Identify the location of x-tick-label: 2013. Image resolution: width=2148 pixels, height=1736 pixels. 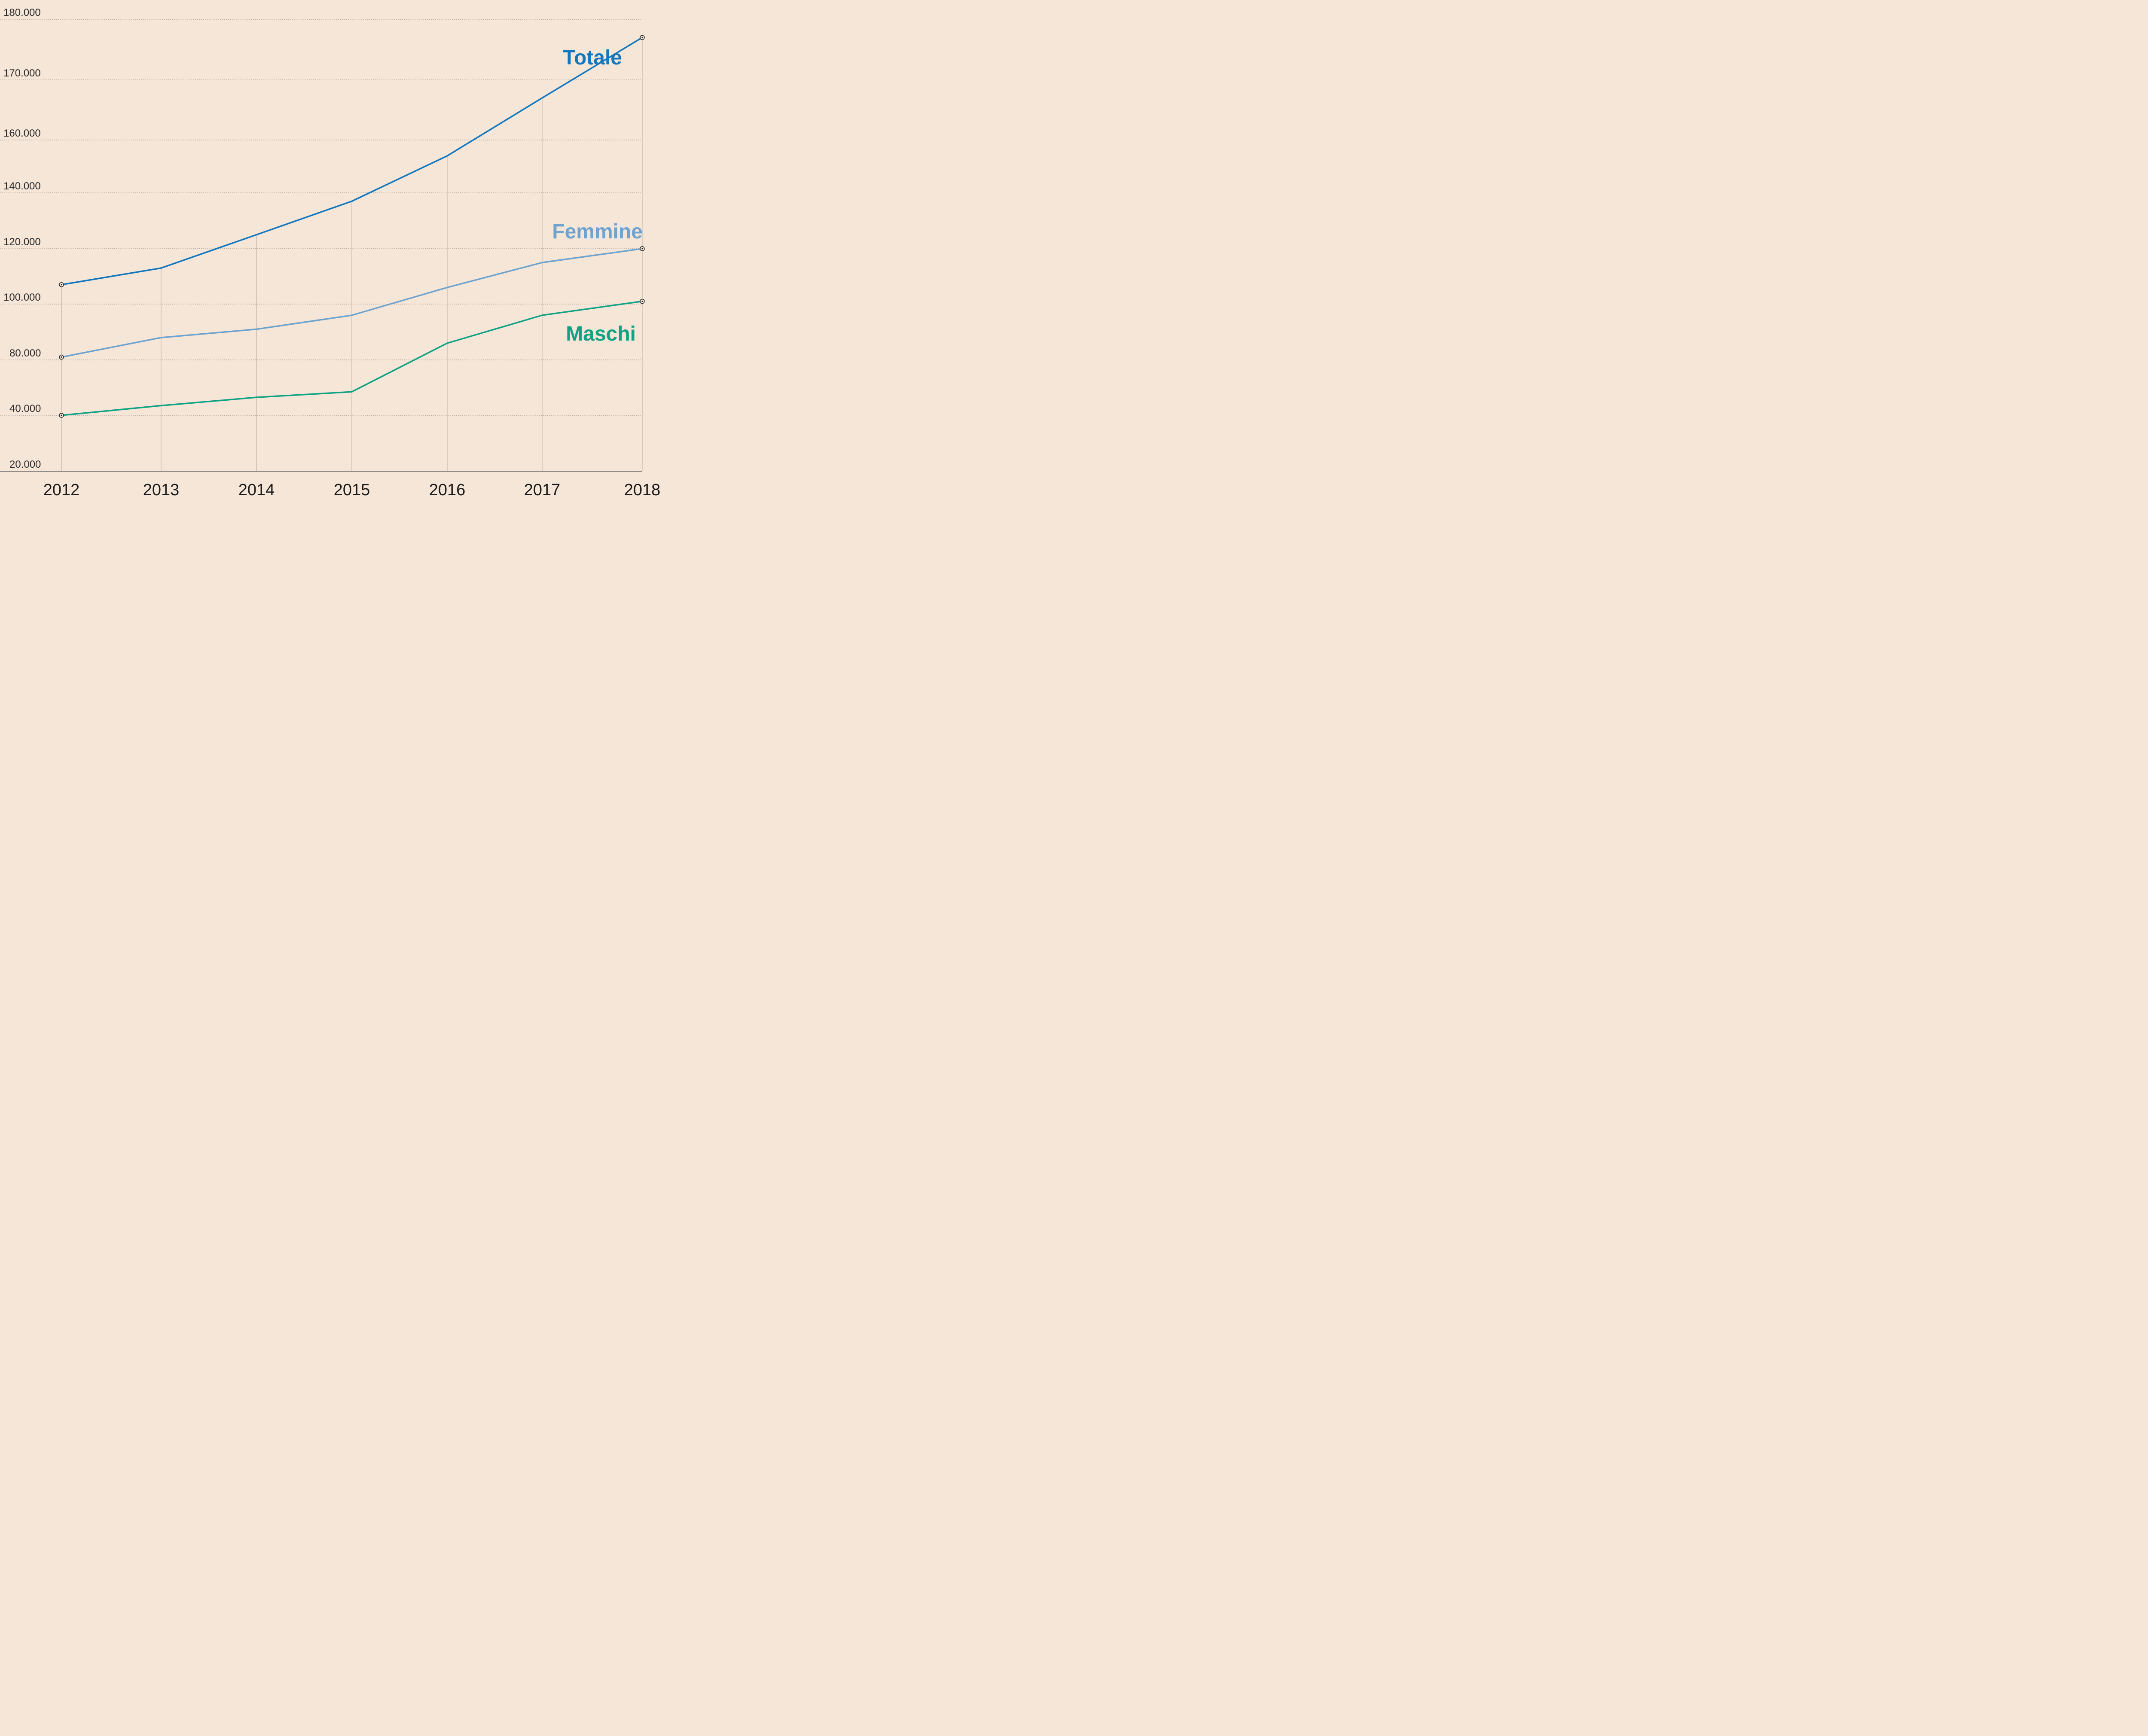
(161, 490).